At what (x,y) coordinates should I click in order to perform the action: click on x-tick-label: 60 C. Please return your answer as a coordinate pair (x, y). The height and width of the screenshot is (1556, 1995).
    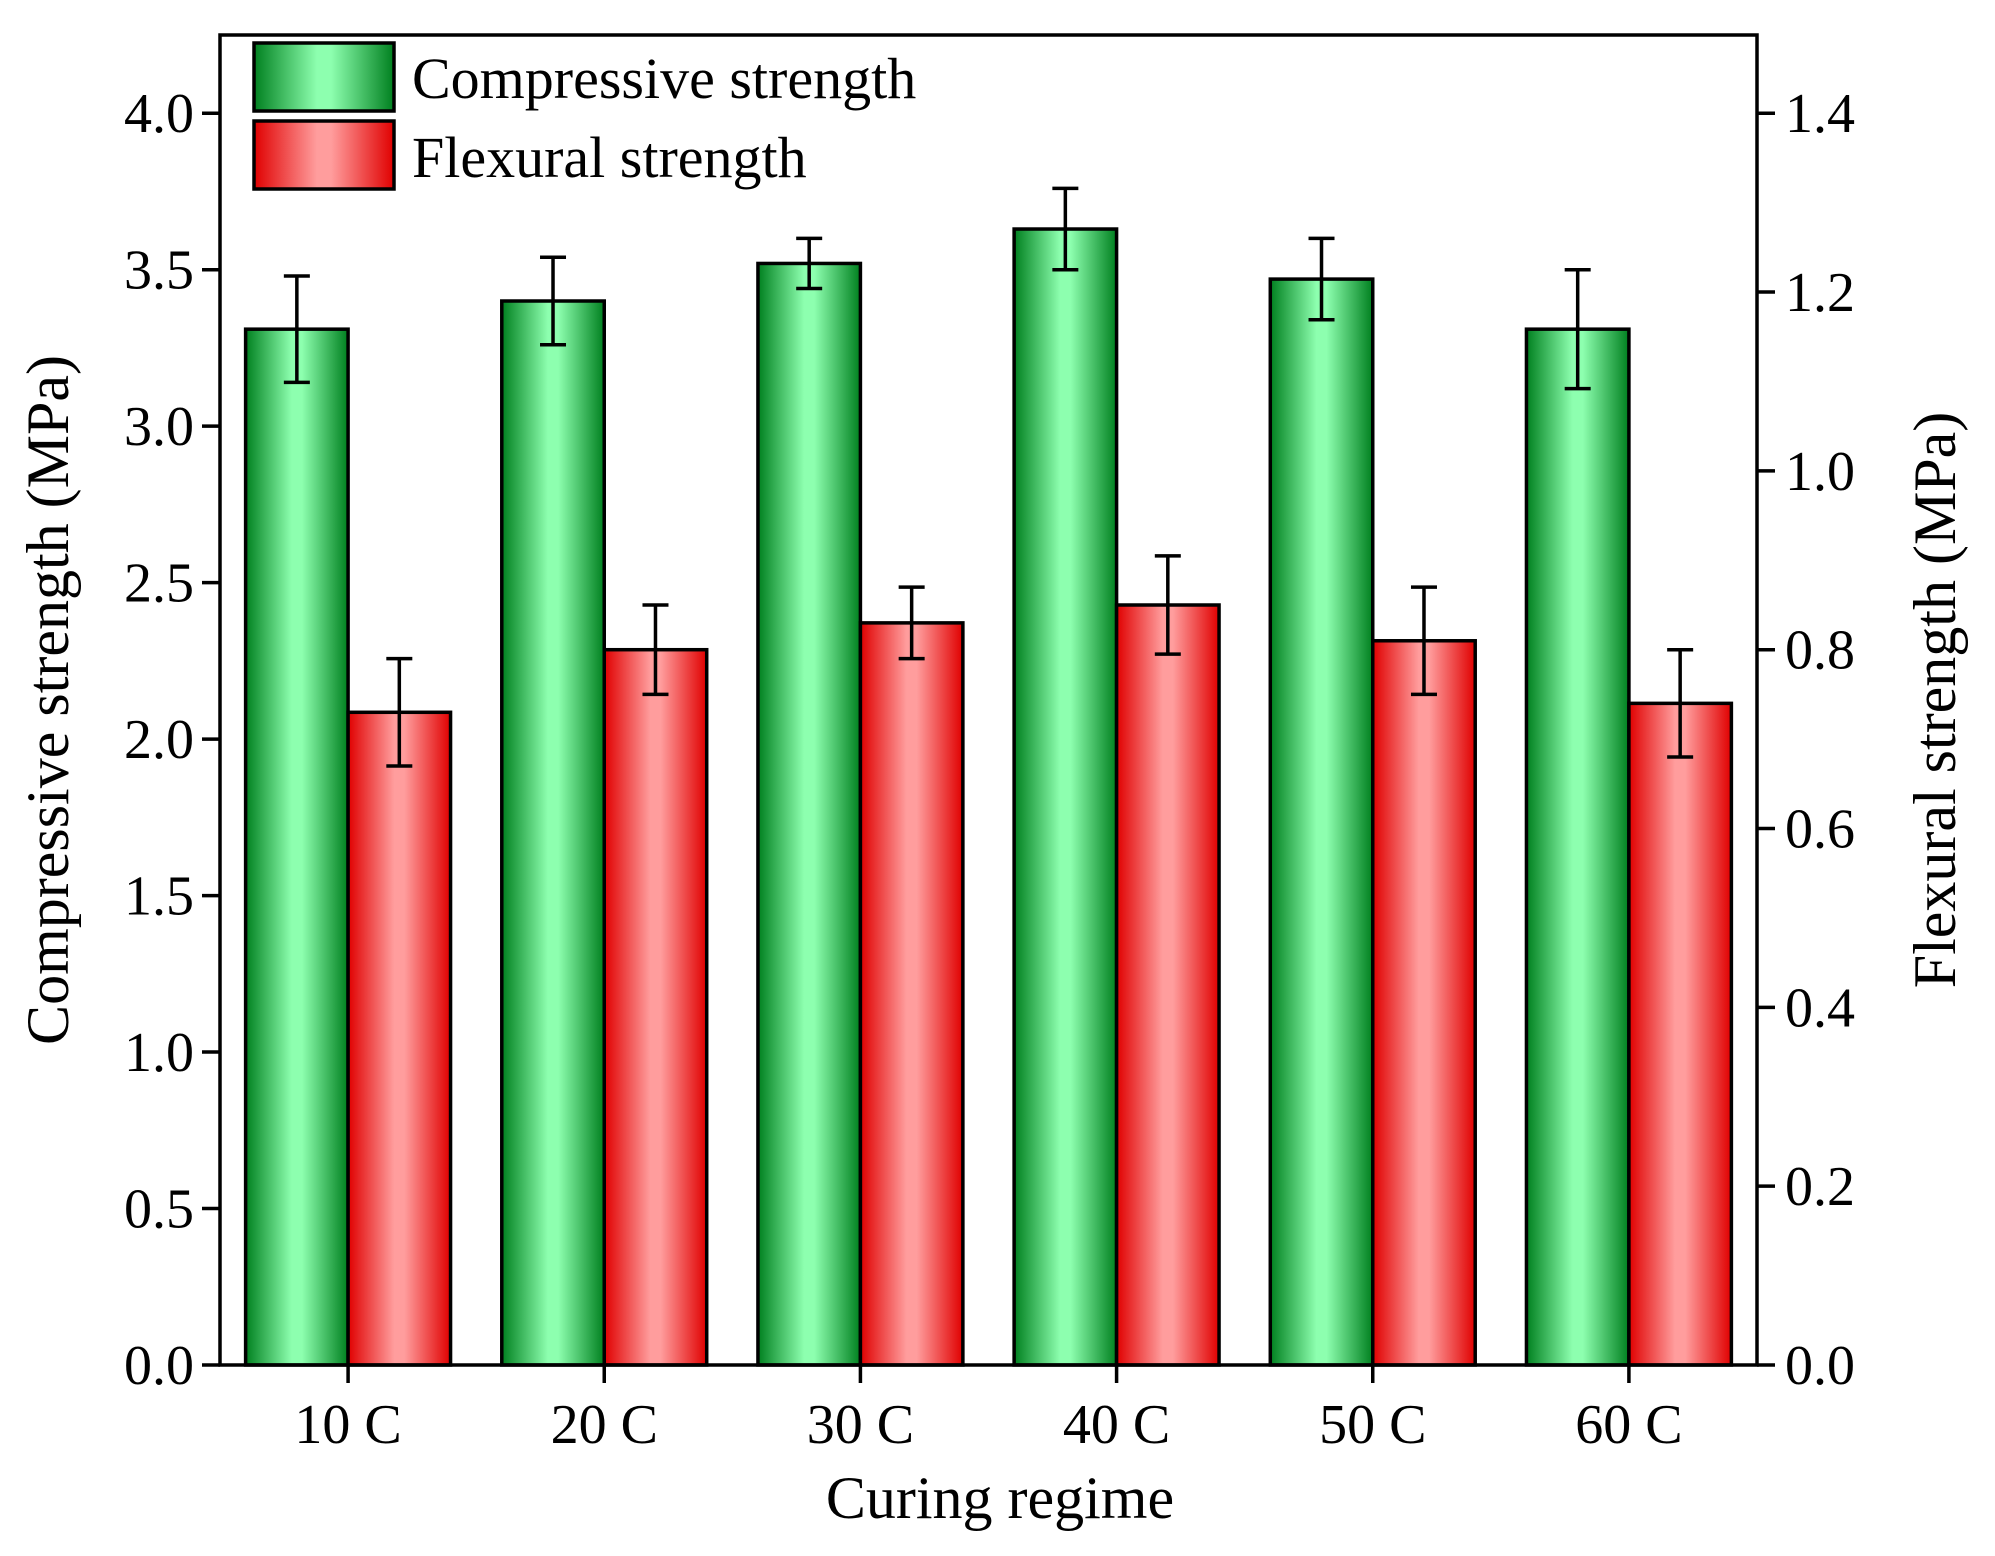
    Looking at the image, I should click on (1628, 1425).